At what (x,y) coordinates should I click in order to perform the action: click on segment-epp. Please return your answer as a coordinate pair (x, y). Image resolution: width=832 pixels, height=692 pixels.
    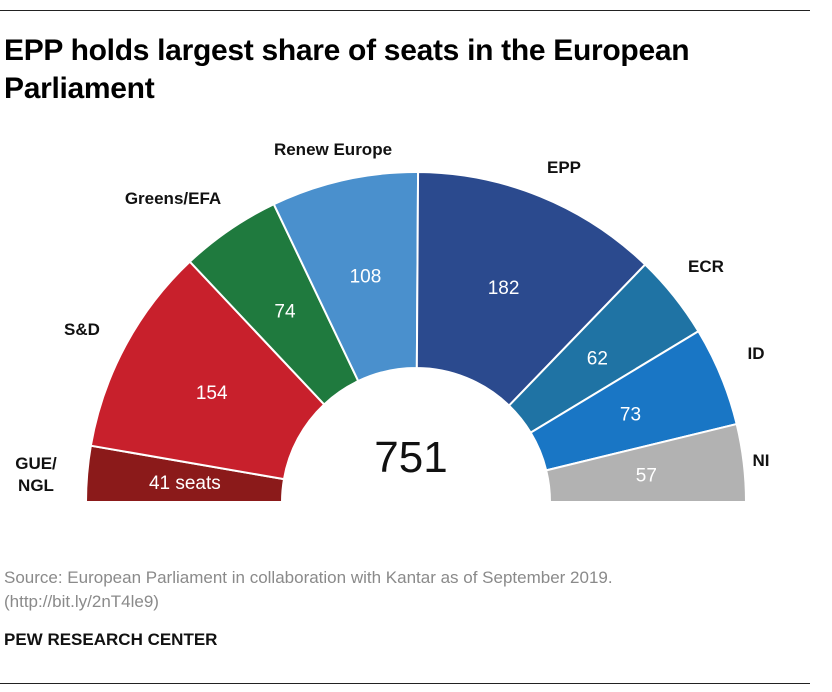
    Looking at the image, I should click on (531, 288).